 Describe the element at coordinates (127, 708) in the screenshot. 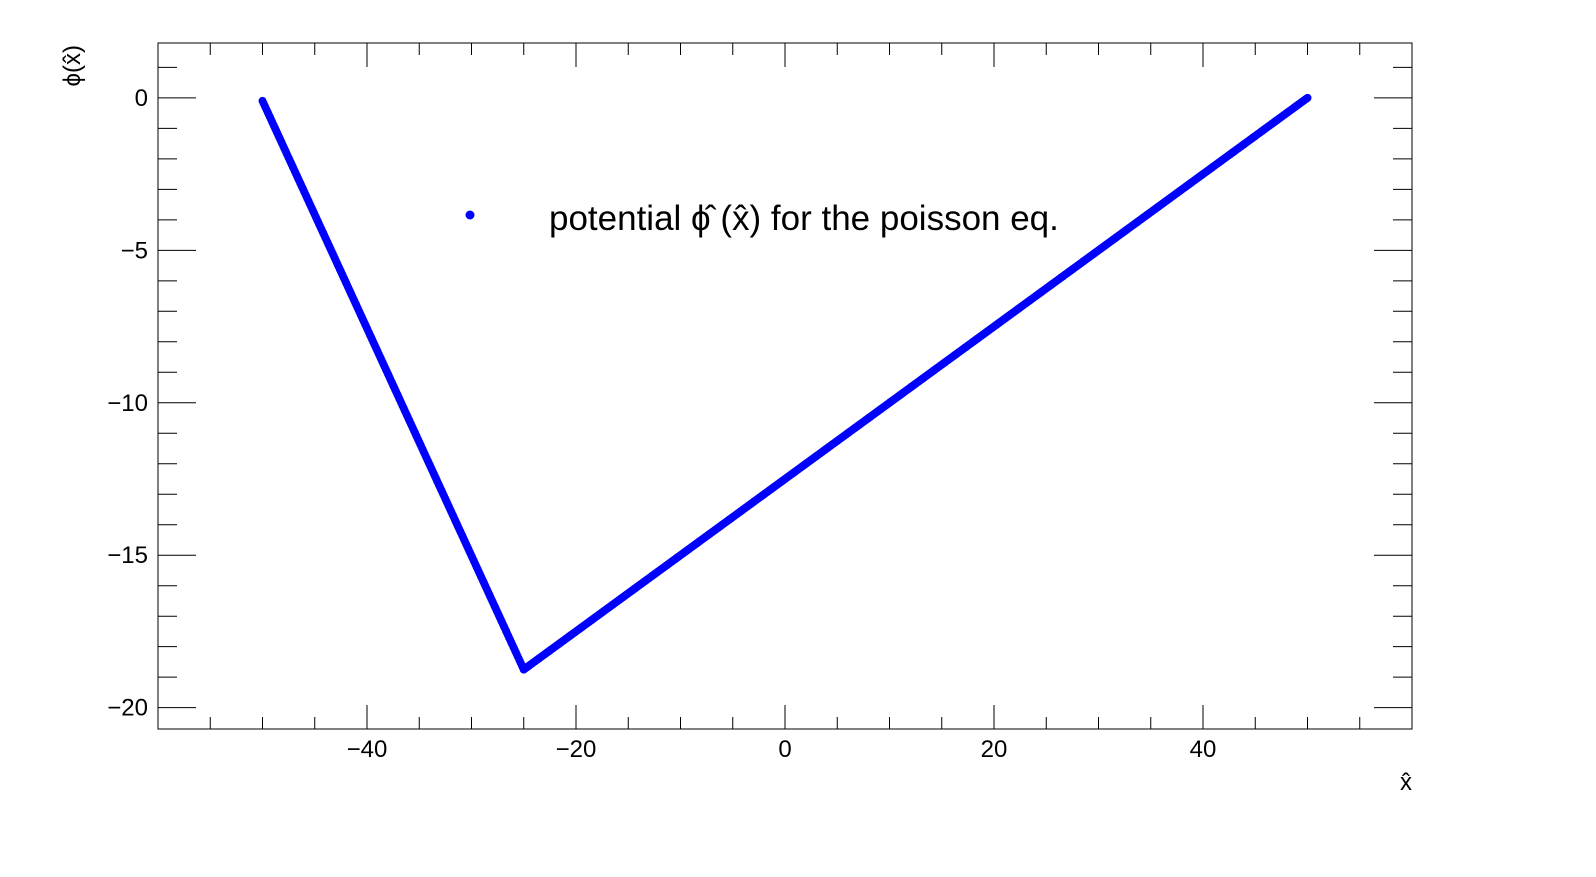

I see `y-tick-label: −20` at that location.